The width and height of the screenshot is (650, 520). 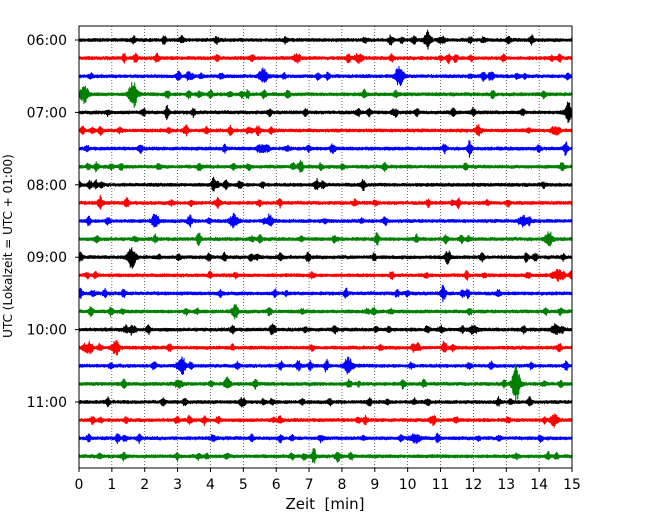 What do you see at coordinates (47, 113) in the screenshot?
I see `y-tick-label: 07:00` at bounding box center [47, 113].